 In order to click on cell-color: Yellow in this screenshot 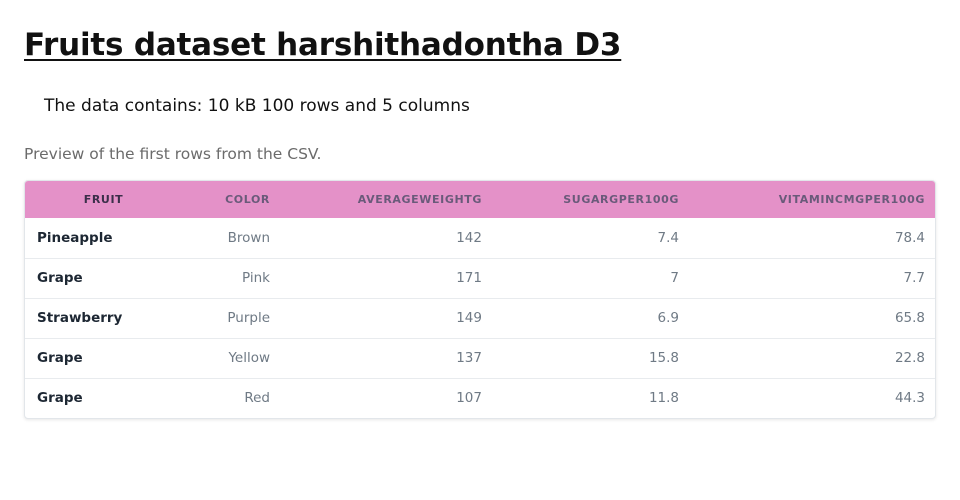, I will do `click(249, 358)`.